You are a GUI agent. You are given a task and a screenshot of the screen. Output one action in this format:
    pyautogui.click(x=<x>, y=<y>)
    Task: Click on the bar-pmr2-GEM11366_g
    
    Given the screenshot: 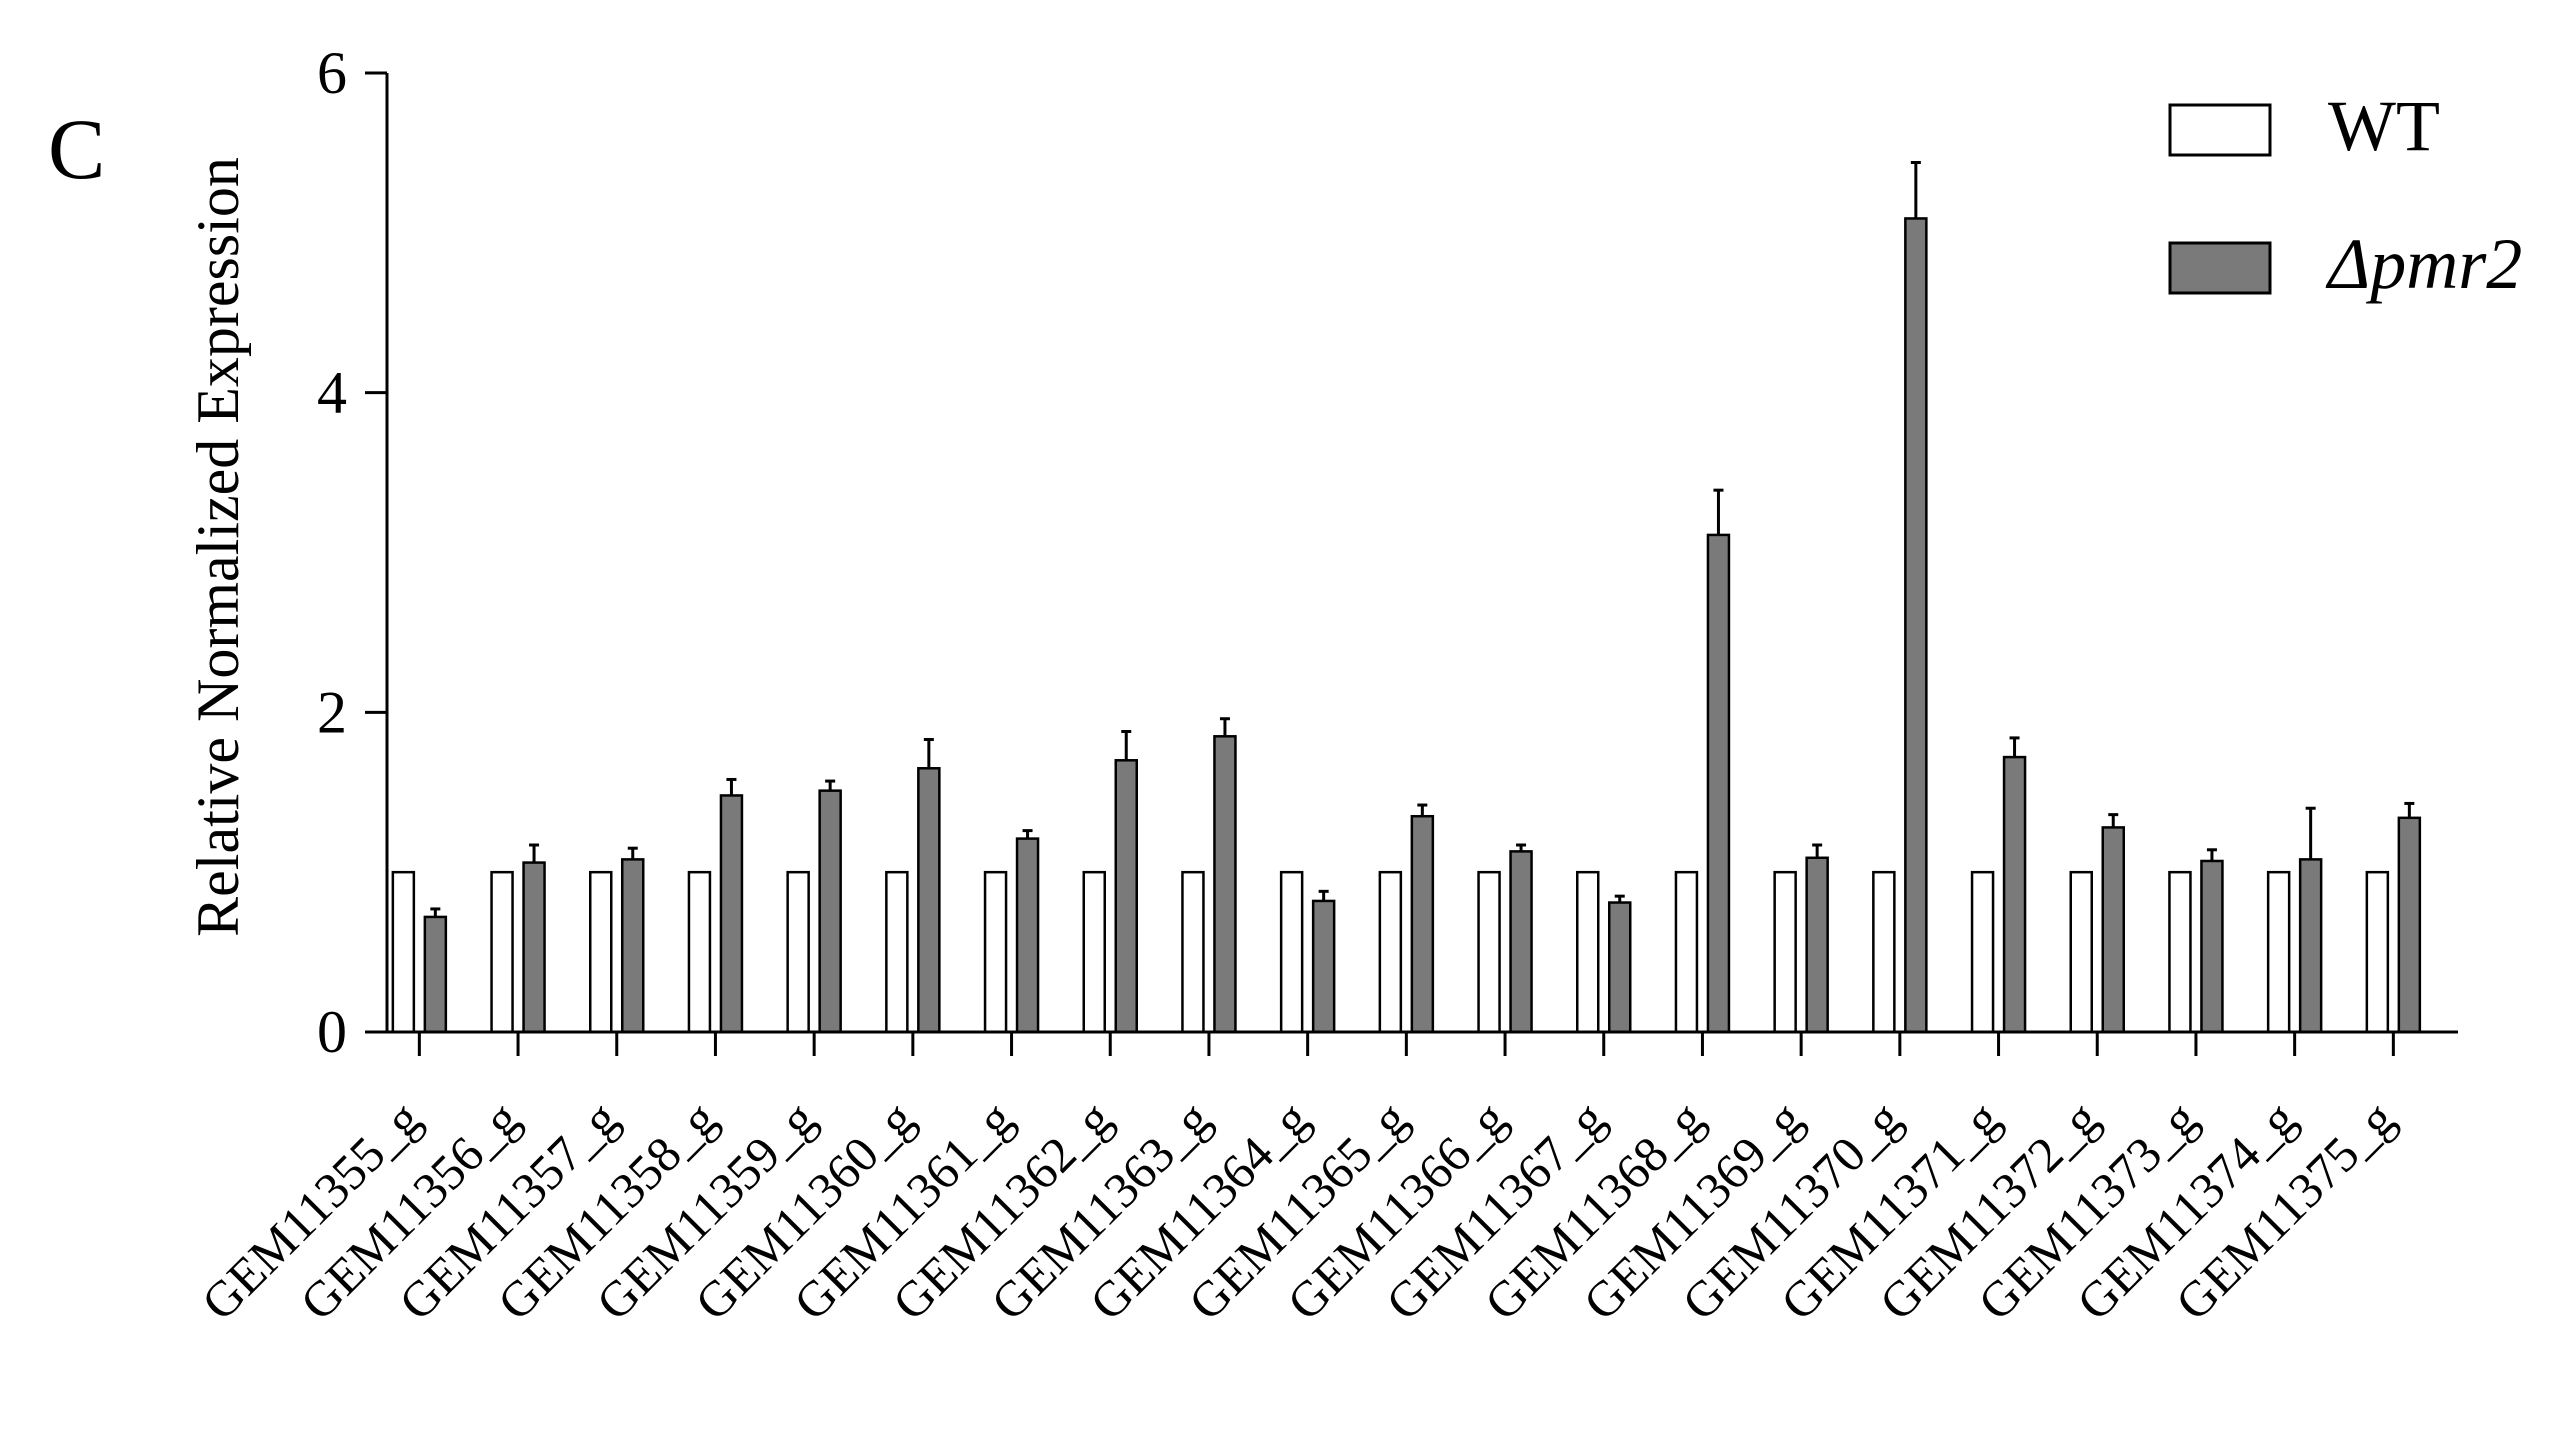 What is the action you would take?
    pyautogui.click(x=1521, y=942)
    